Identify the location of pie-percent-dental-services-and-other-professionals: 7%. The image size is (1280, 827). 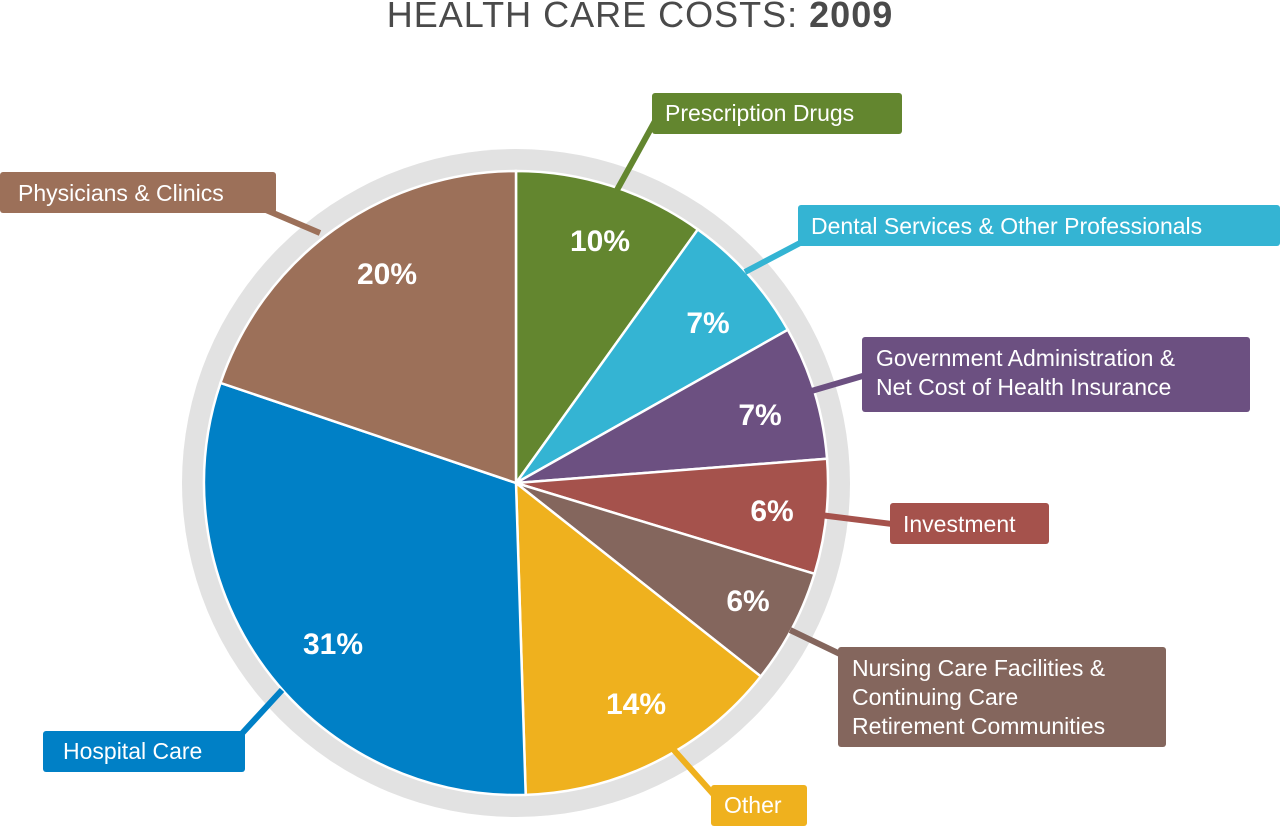
(707, 323).